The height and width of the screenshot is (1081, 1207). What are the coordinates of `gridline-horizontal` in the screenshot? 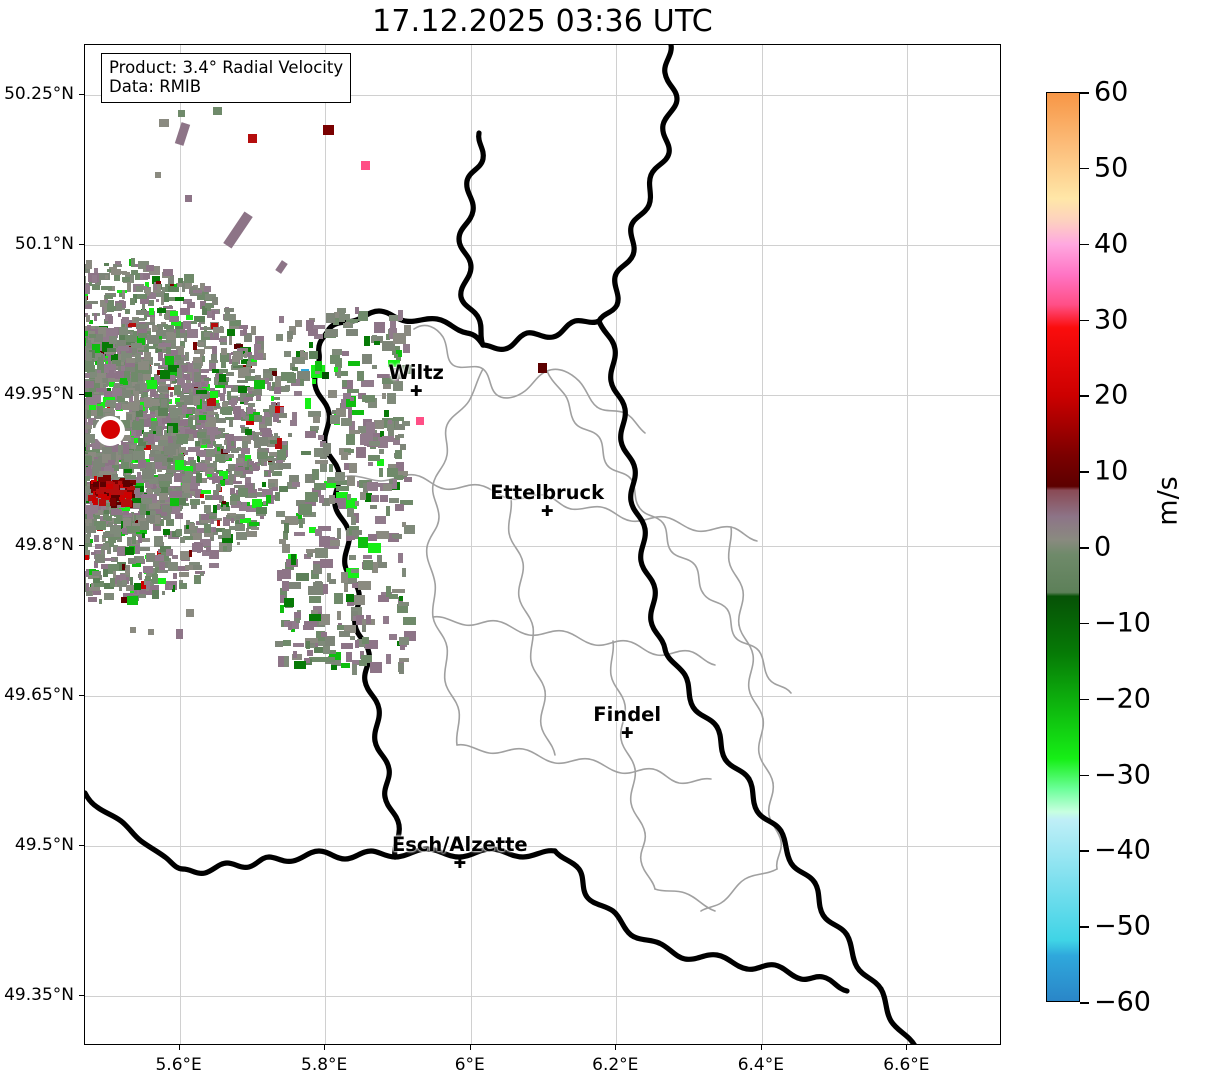 It's located at (542, 96).